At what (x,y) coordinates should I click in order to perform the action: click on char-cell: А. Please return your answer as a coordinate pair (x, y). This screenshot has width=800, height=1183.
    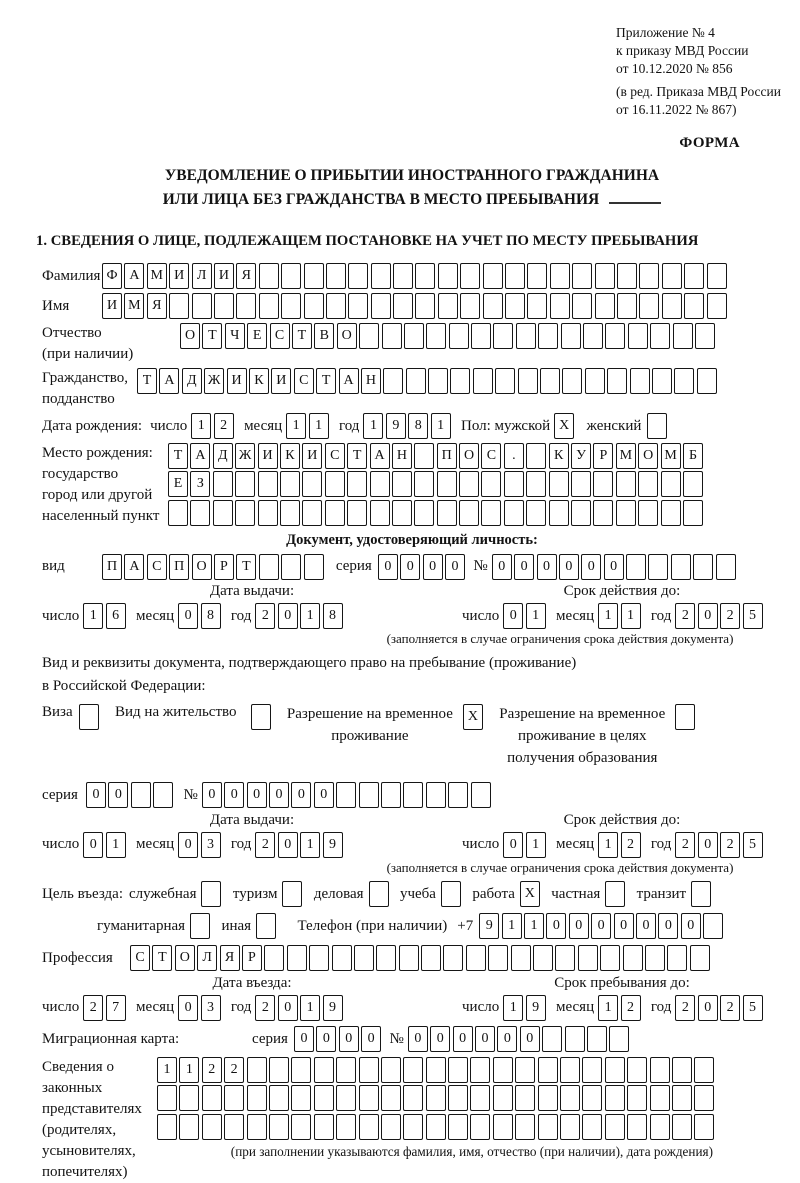
    Looking at the image, I should click on (134, 566).